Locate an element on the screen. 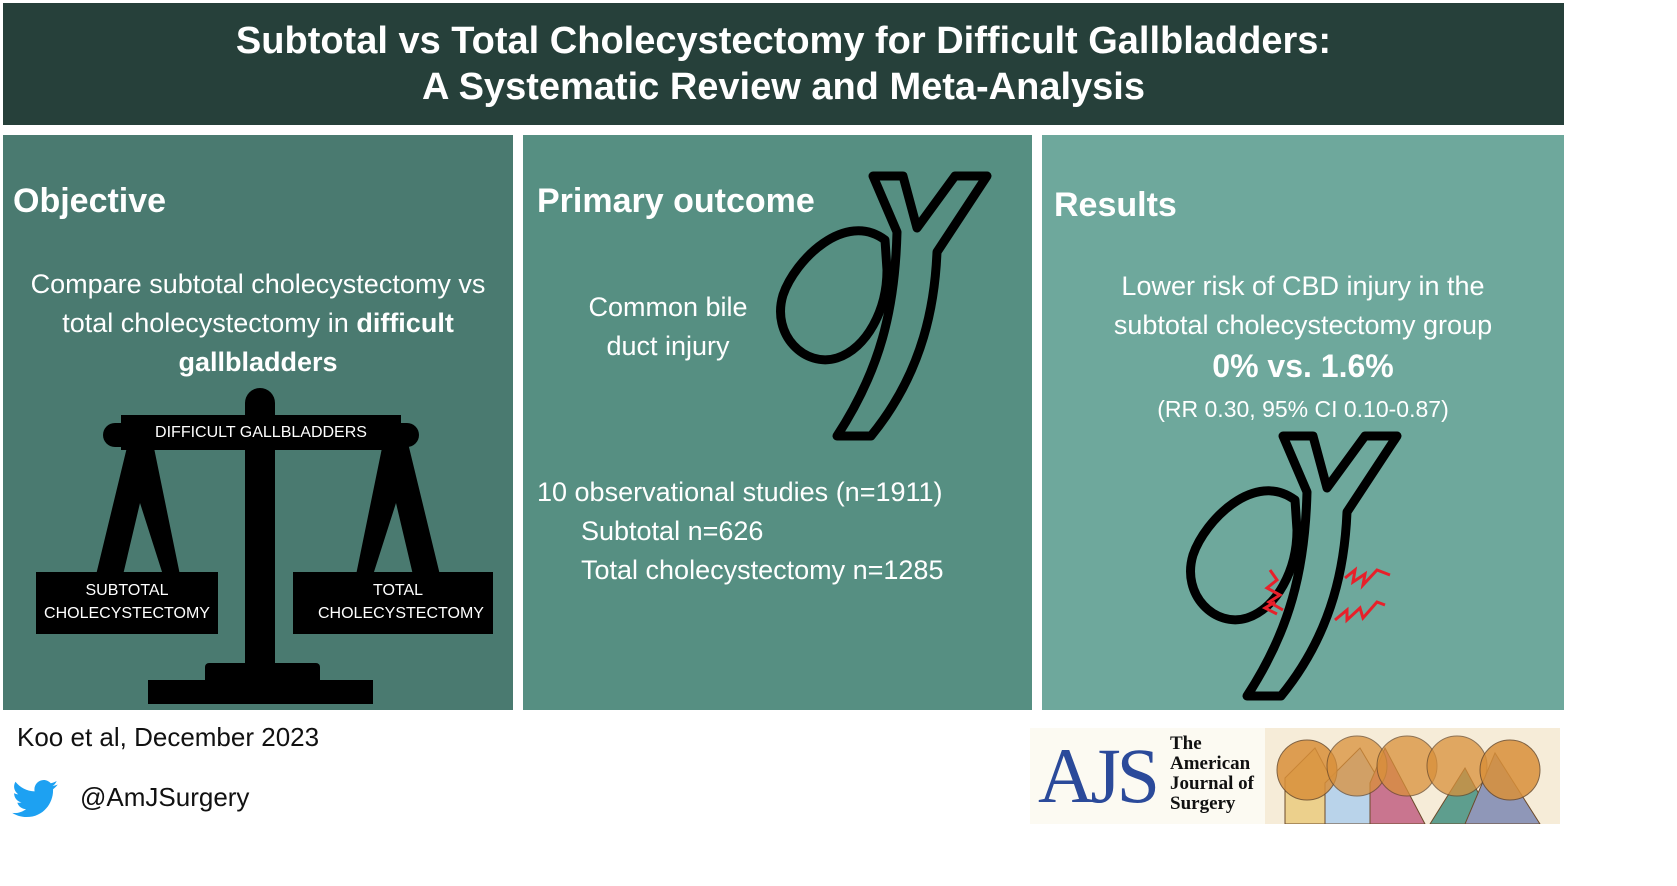 This screenshot has height=886, width=1677. twitter-handle: @AmJSurgery is located at coordinates (165, 797).